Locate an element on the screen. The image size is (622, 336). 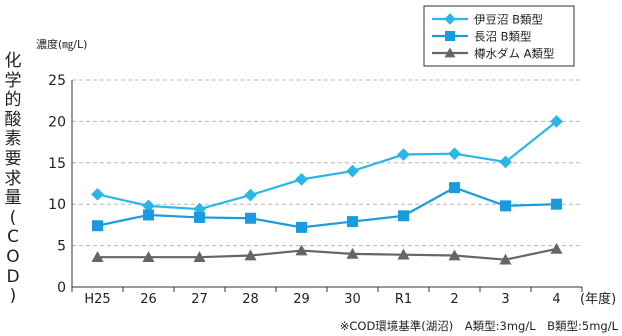
x-tick-label: H25 is located at coordinates (97, 299).